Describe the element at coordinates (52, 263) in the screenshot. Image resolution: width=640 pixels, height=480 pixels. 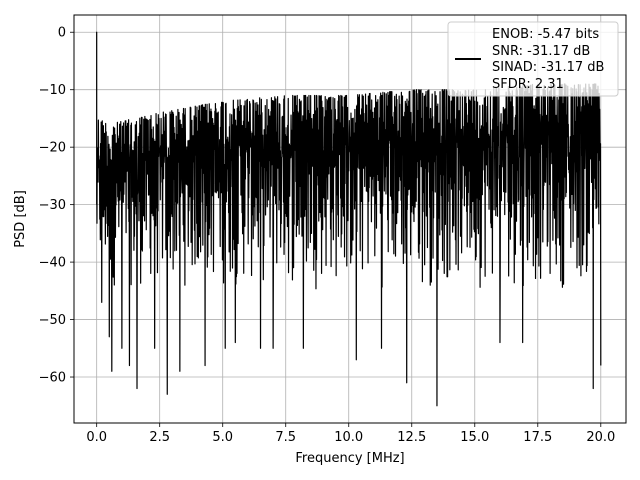
I see `y-tick-label: −40` at that location.